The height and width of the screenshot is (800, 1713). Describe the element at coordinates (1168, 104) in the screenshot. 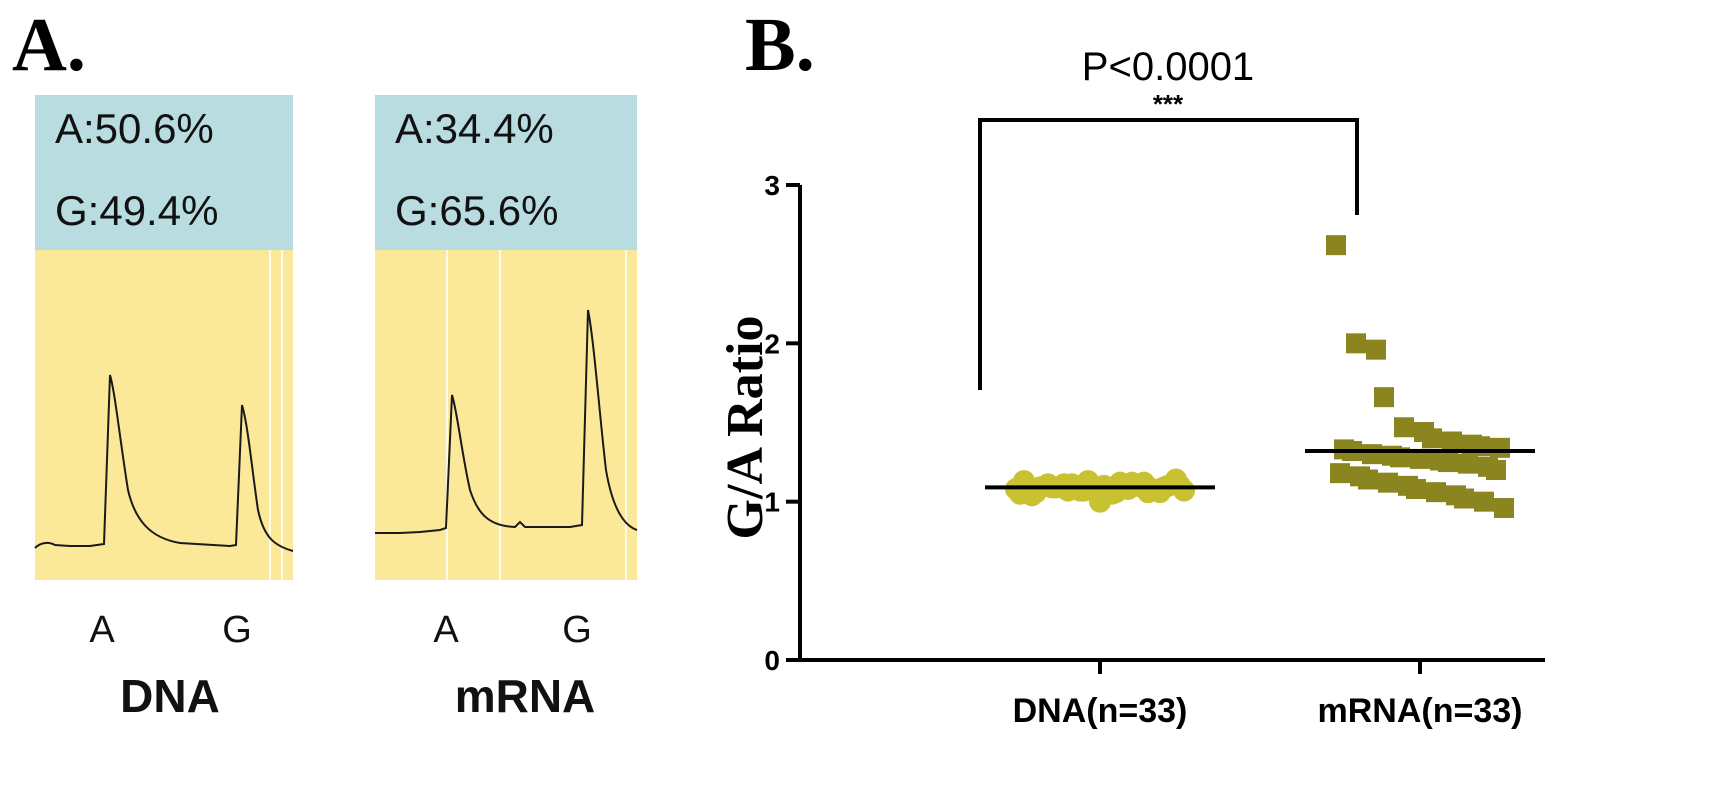

I see `significance-stars: ***` at that location.